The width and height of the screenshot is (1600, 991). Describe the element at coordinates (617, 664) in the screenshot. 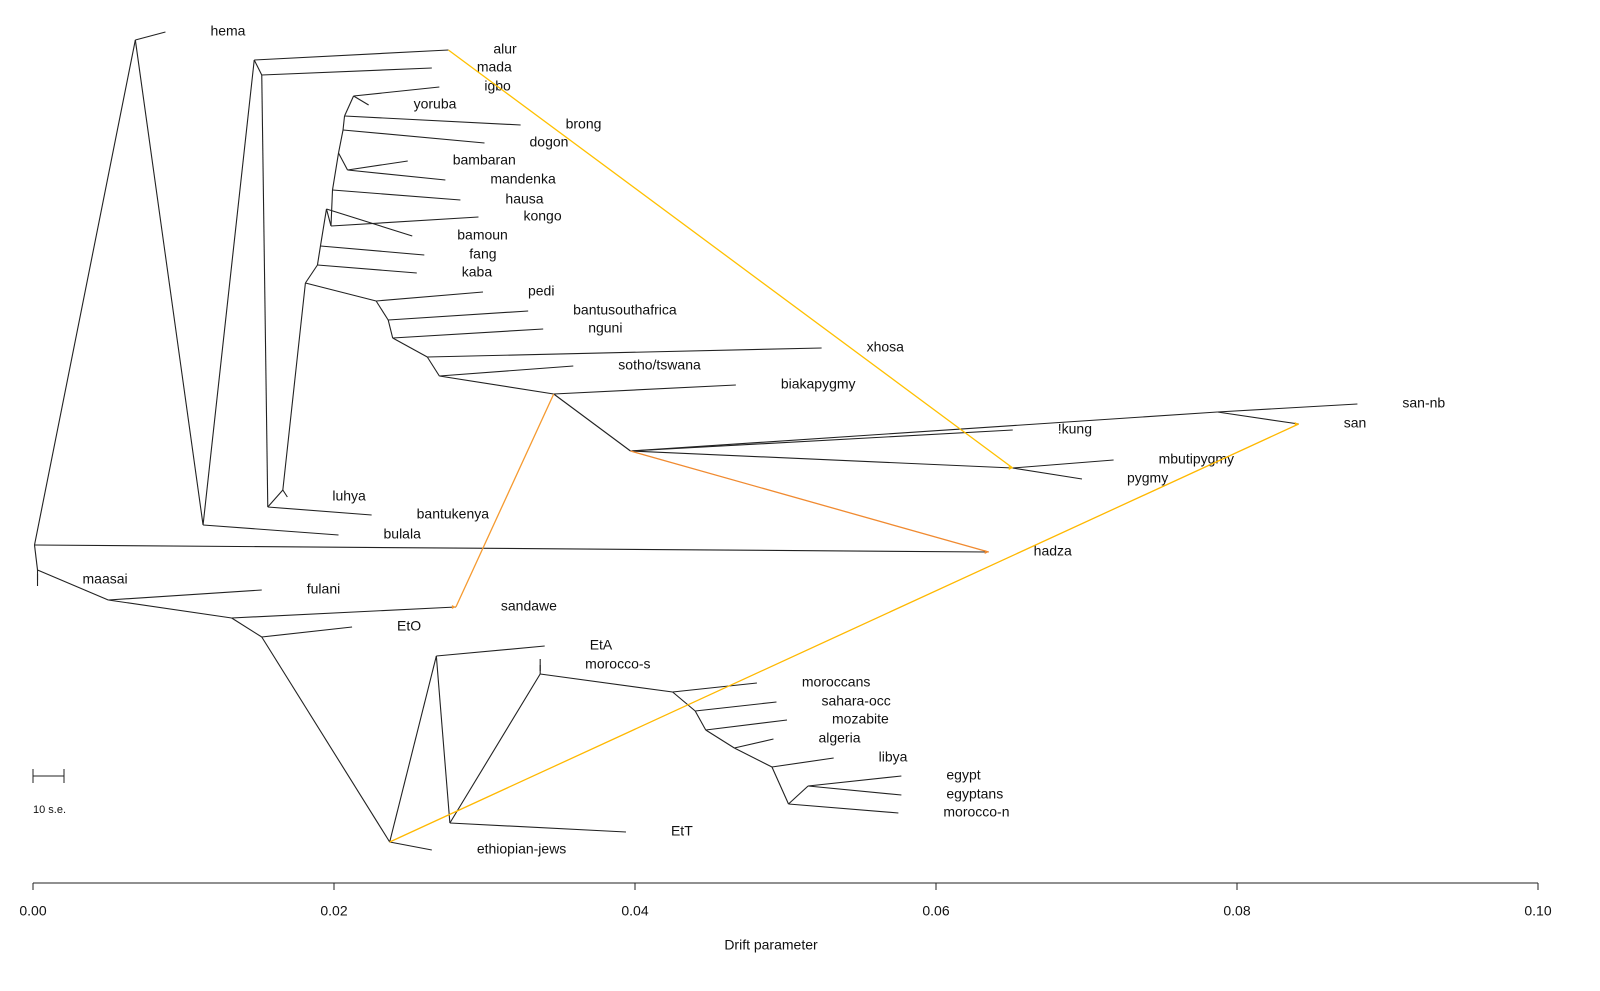

I see `leaf-label: morocco-s` at that location.